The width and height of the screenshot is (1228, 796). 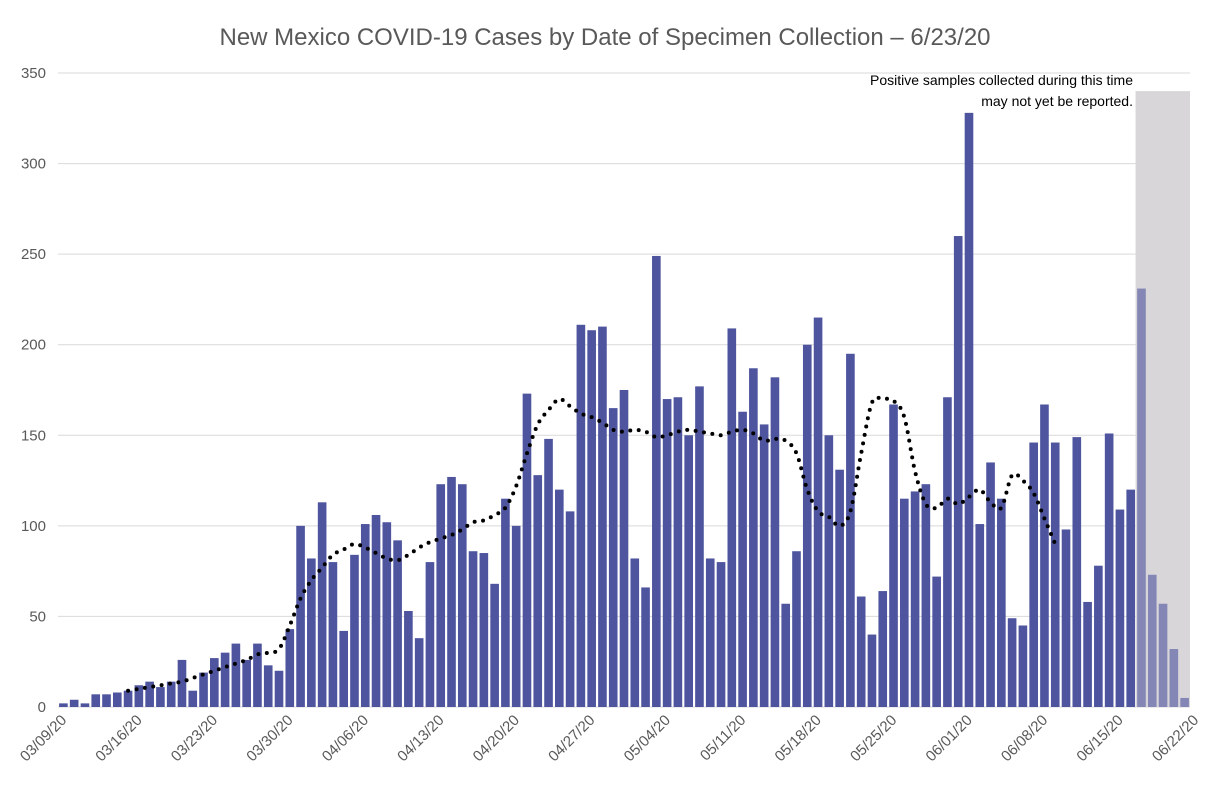 What do you see at coordinates (118, 738) in the screenshot?
I see `x-tick-label: 03/16/20` at bounding box center [118, 738].